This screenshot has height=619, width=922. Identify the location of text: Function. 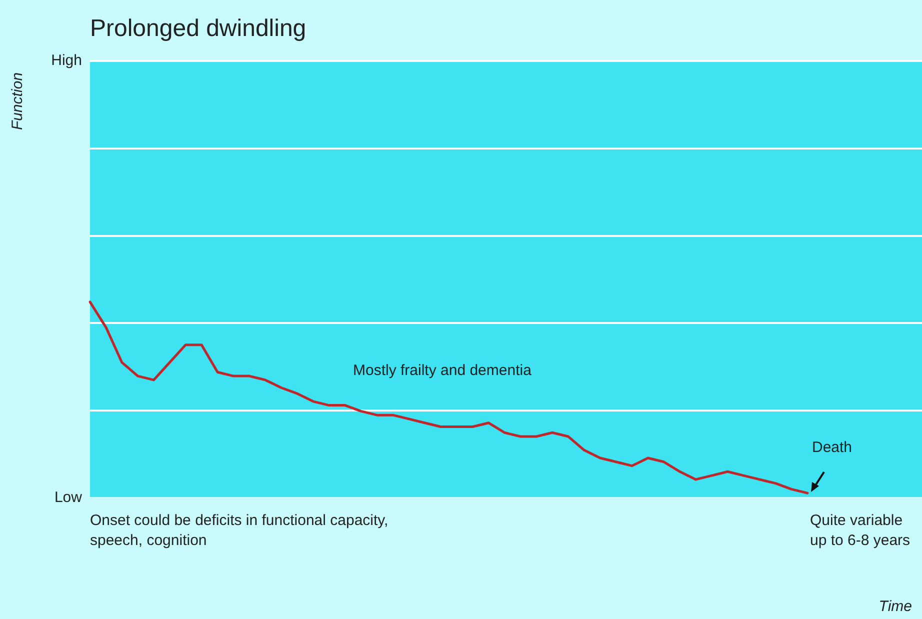
(17, 101).